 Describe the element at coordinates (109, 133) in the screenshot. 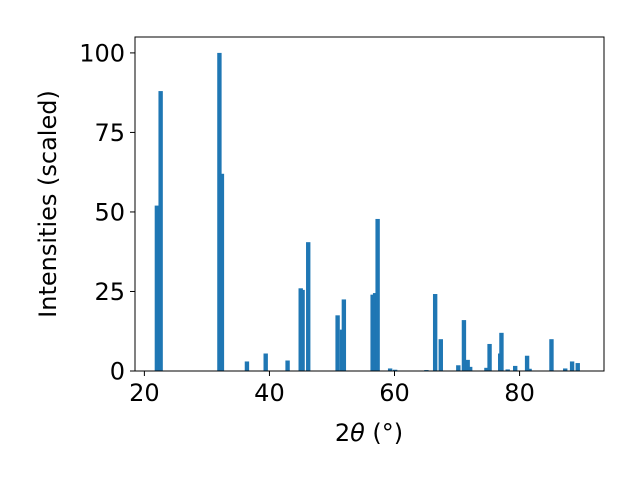

I see `y-tick-label: 75` at that location.